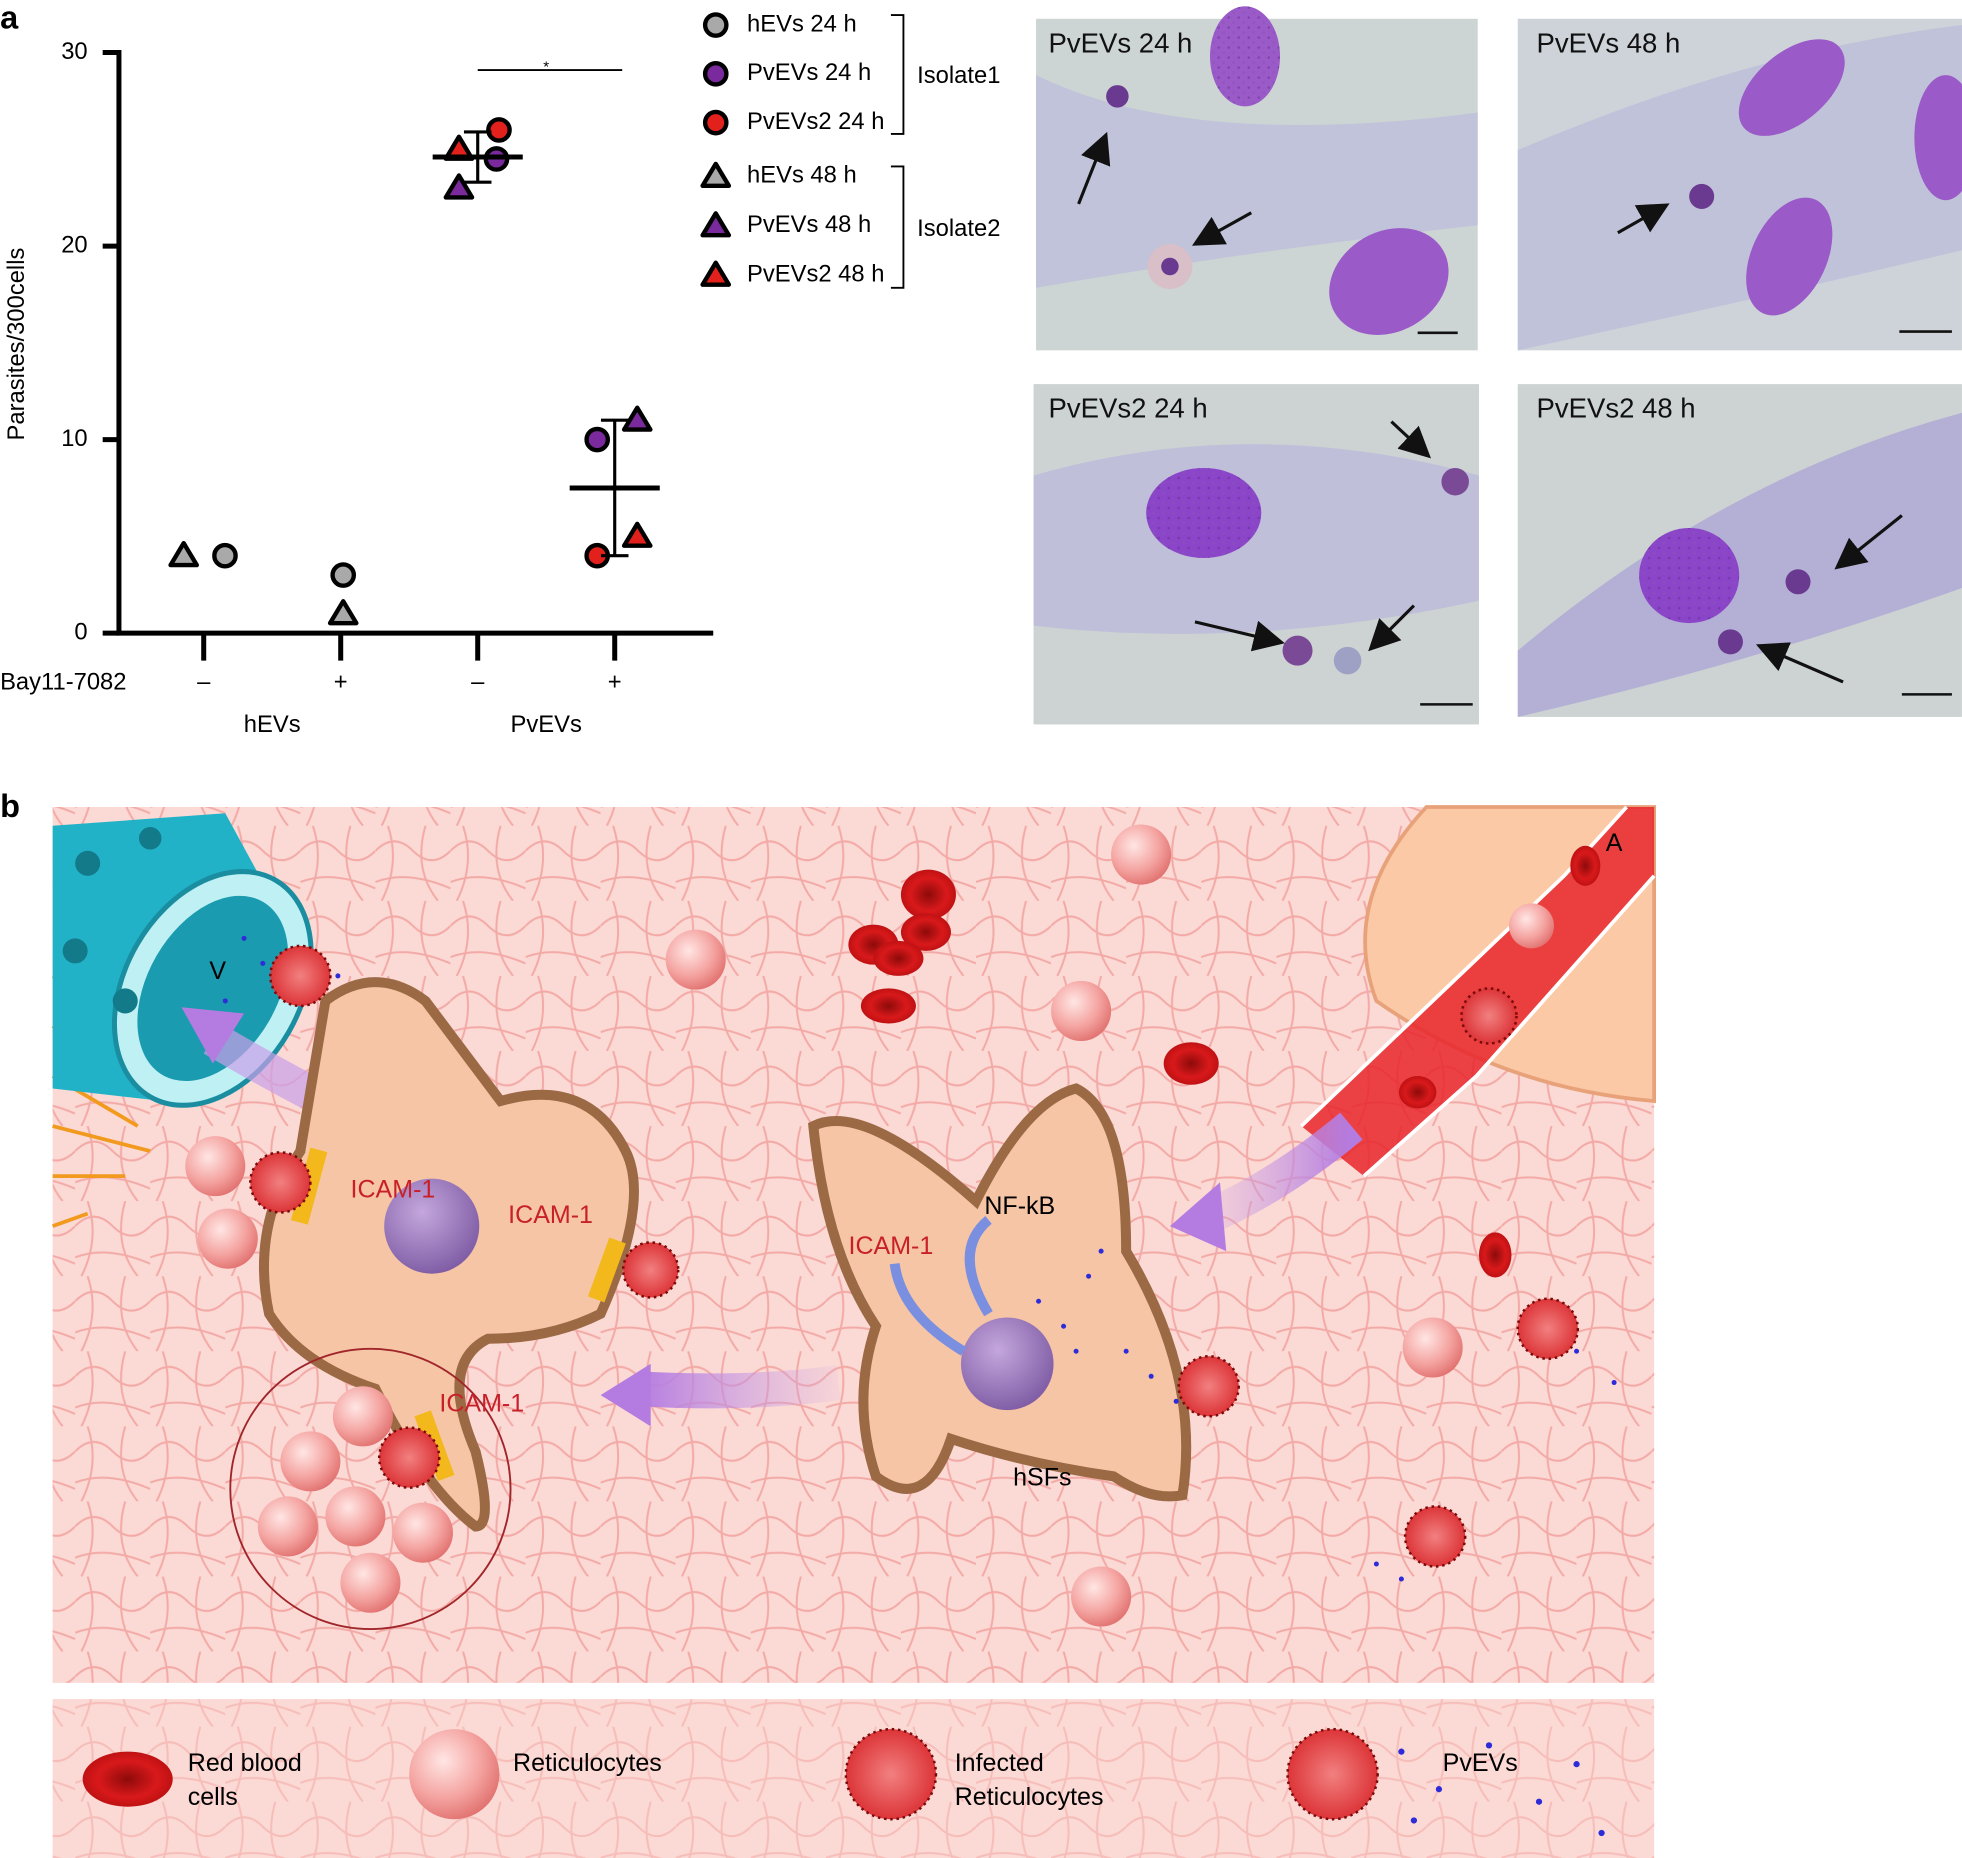 The image size is (1962, 1858). What do you see at coordinates (1616, 408) in the screenshot?
I see `micrograph-title: PvEVs2 48 h` at bounding box center [1616, 408].